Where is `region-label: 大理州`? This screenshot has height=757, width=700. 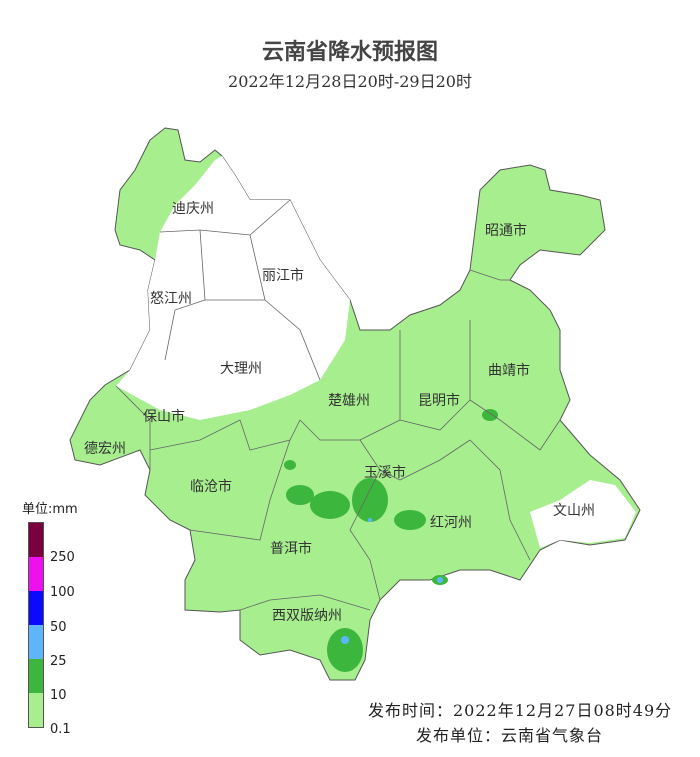 region-label: 大理州 is located at coordinates (241, 369).